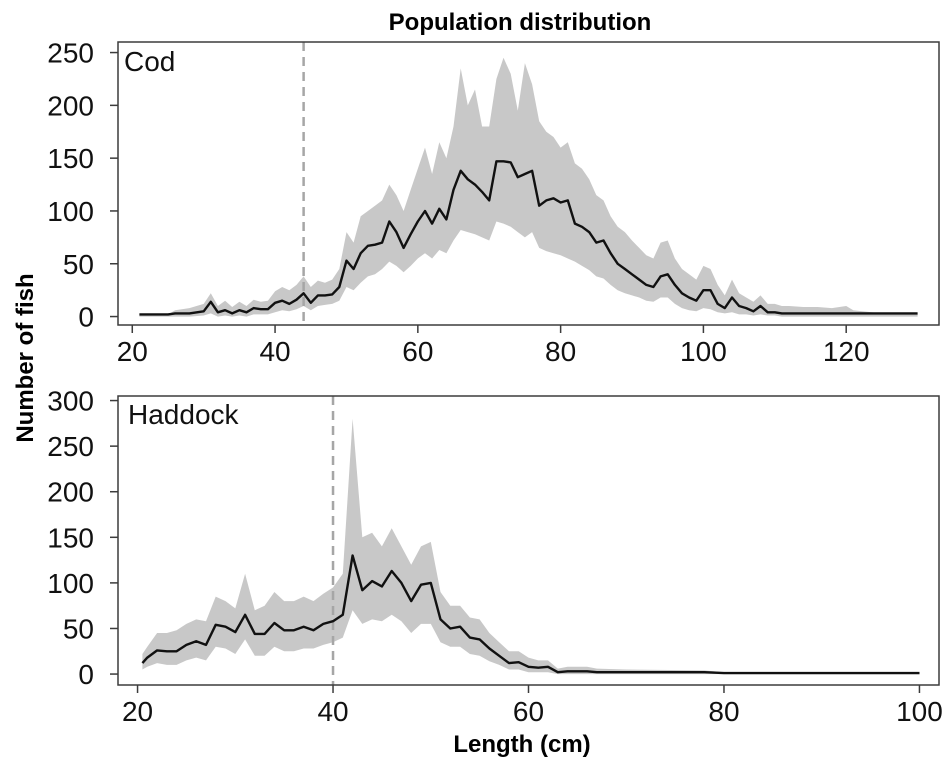 The height and width of the screenshot is (760, 948). What do you see at coordinates (520, 22) in the screenshot?
I see `figure-title: Population distribution` at bounding box center [520, 22].